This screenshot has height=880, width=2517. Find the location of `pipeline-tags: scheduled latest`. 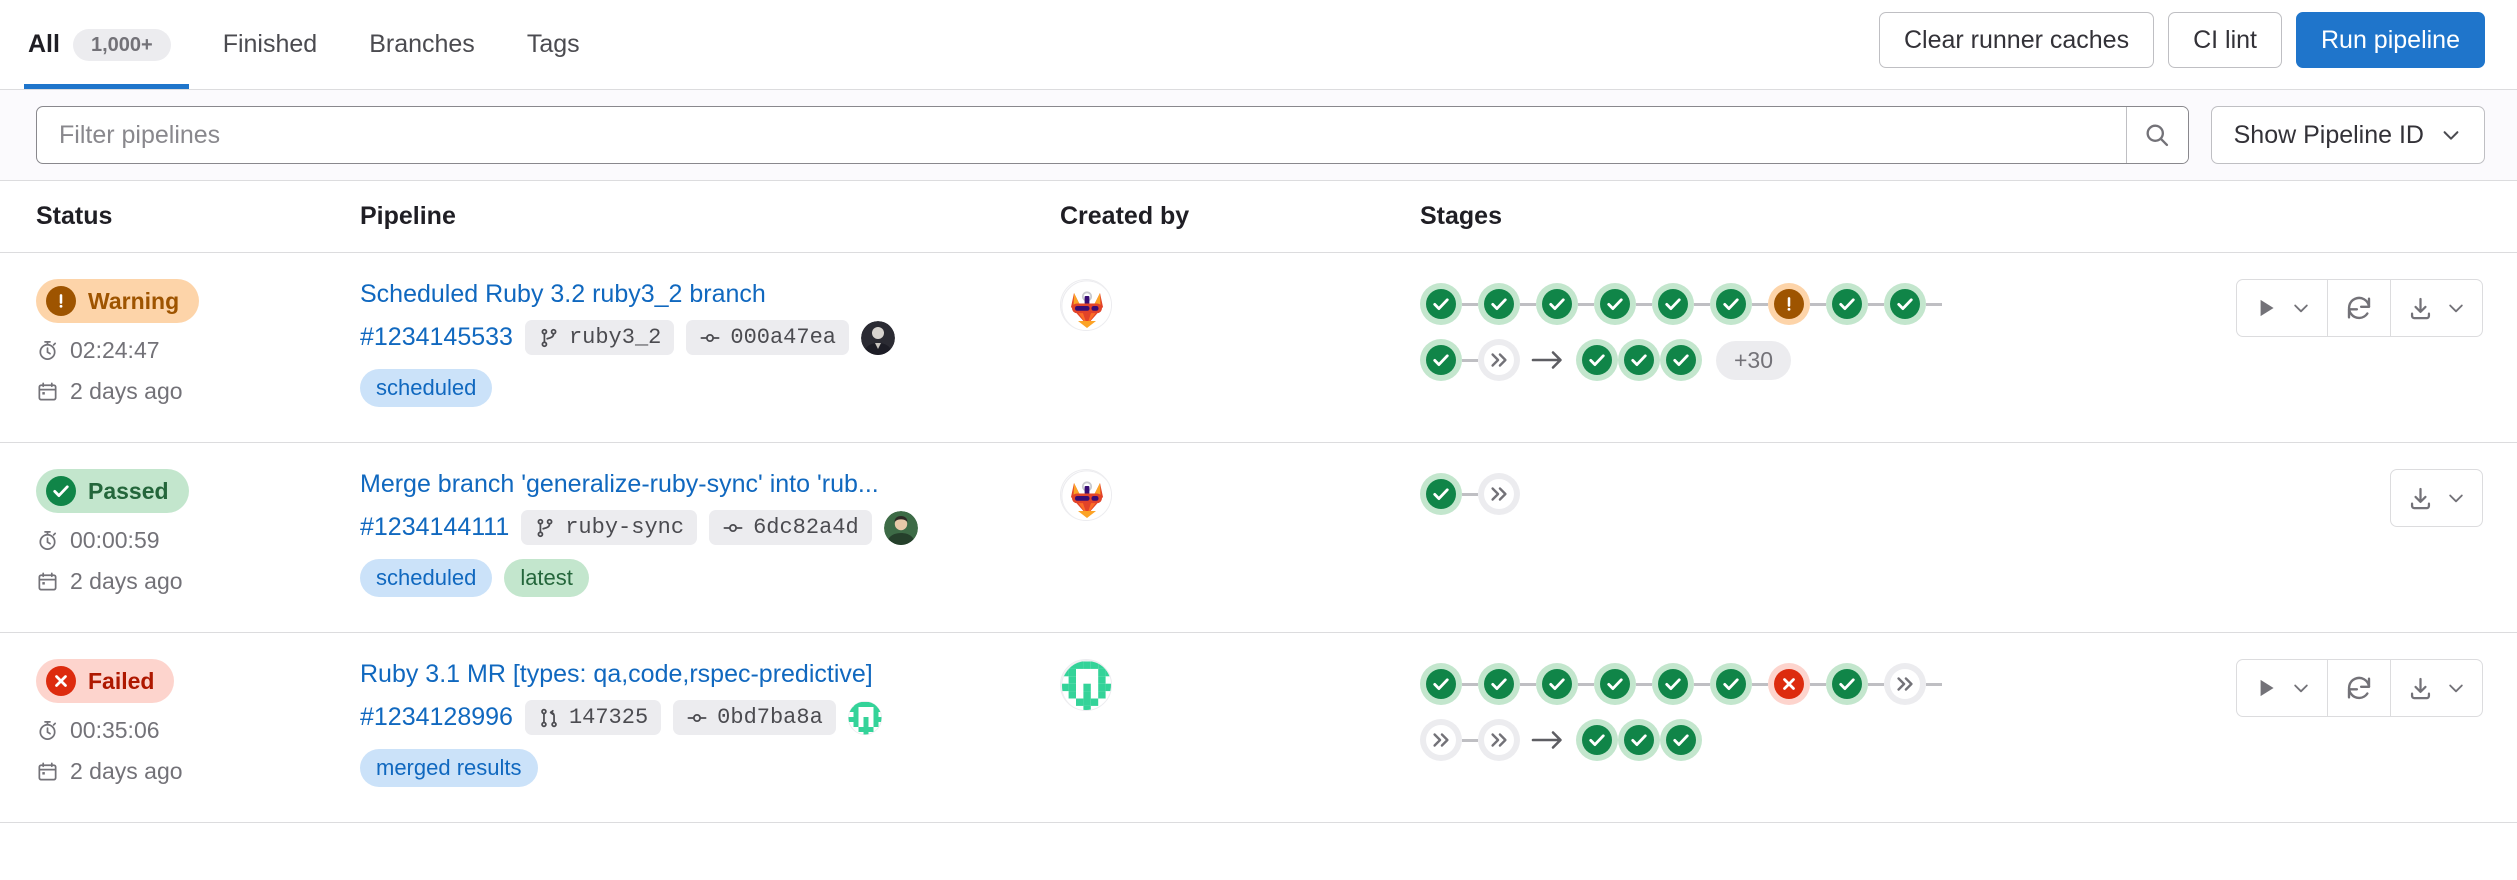

pipeline-tags: scheduled latest is located at coordinates (710, 578).